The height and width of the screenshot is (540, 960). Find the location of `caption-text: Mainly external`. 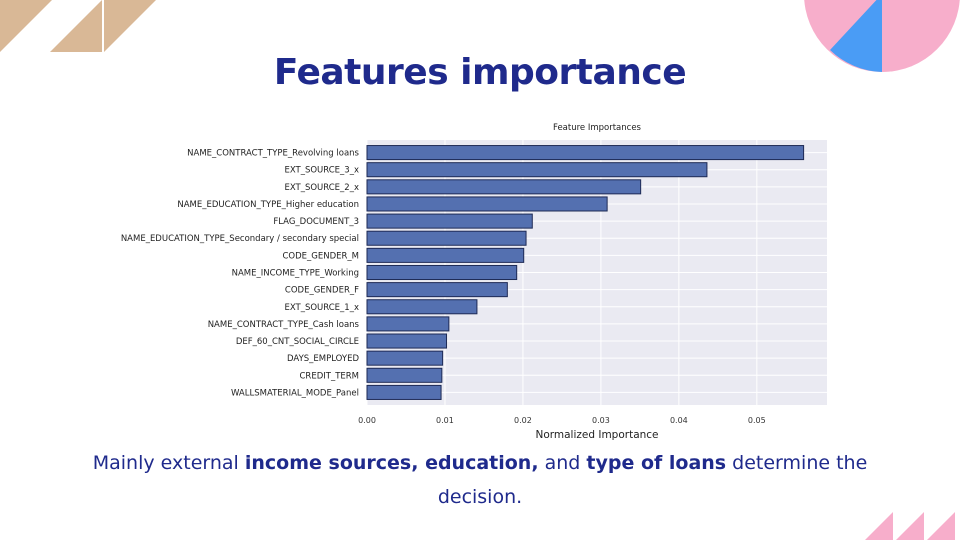

caption-text: Mainly external is located at coordinates (168, 463).